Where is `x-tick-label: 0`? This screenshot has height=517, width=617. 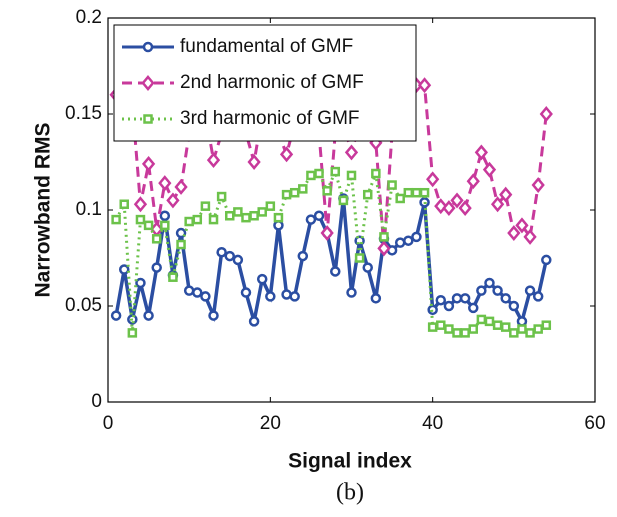
x-tick-label: 0 is located at coordinates (108, 423).